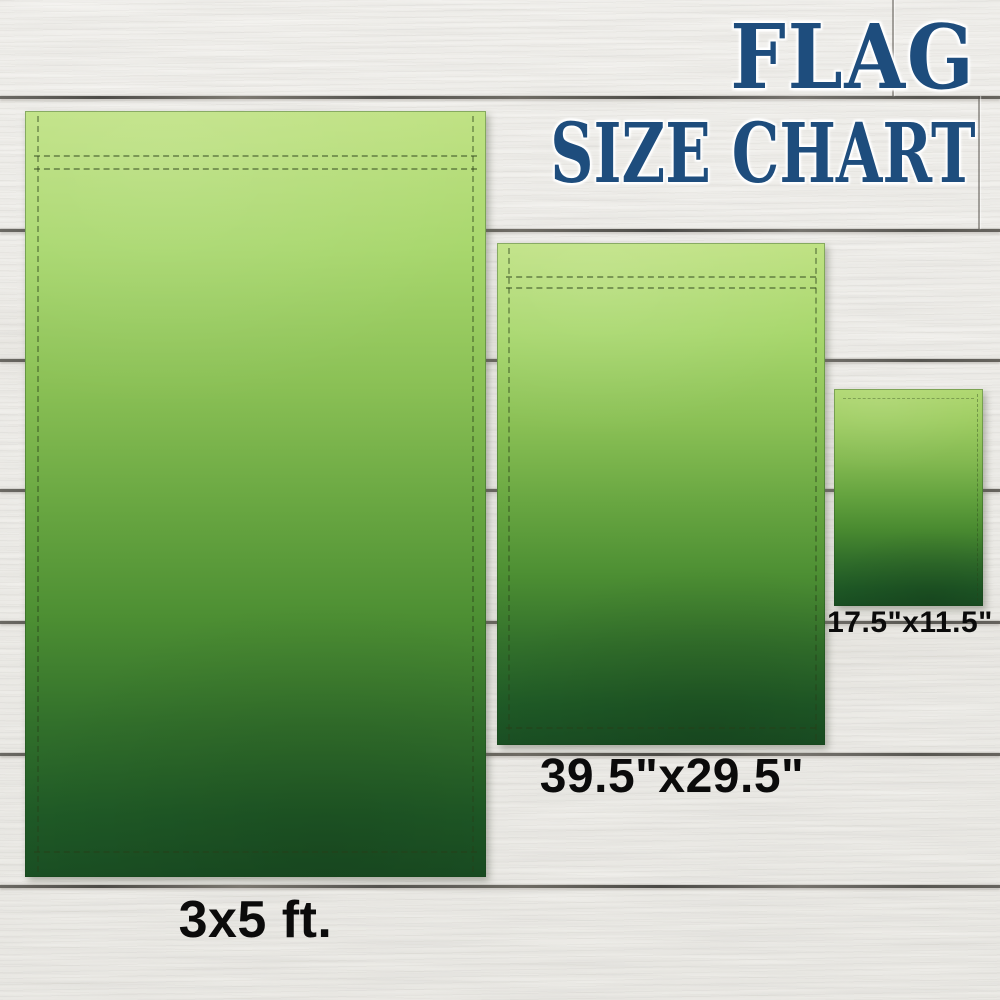 This screenshot has width=1000, height=1000. Describe the element at coordinates (255, 920) in the screenshot. I see `flag-large-size-label: 3x5 ft.` at that location.